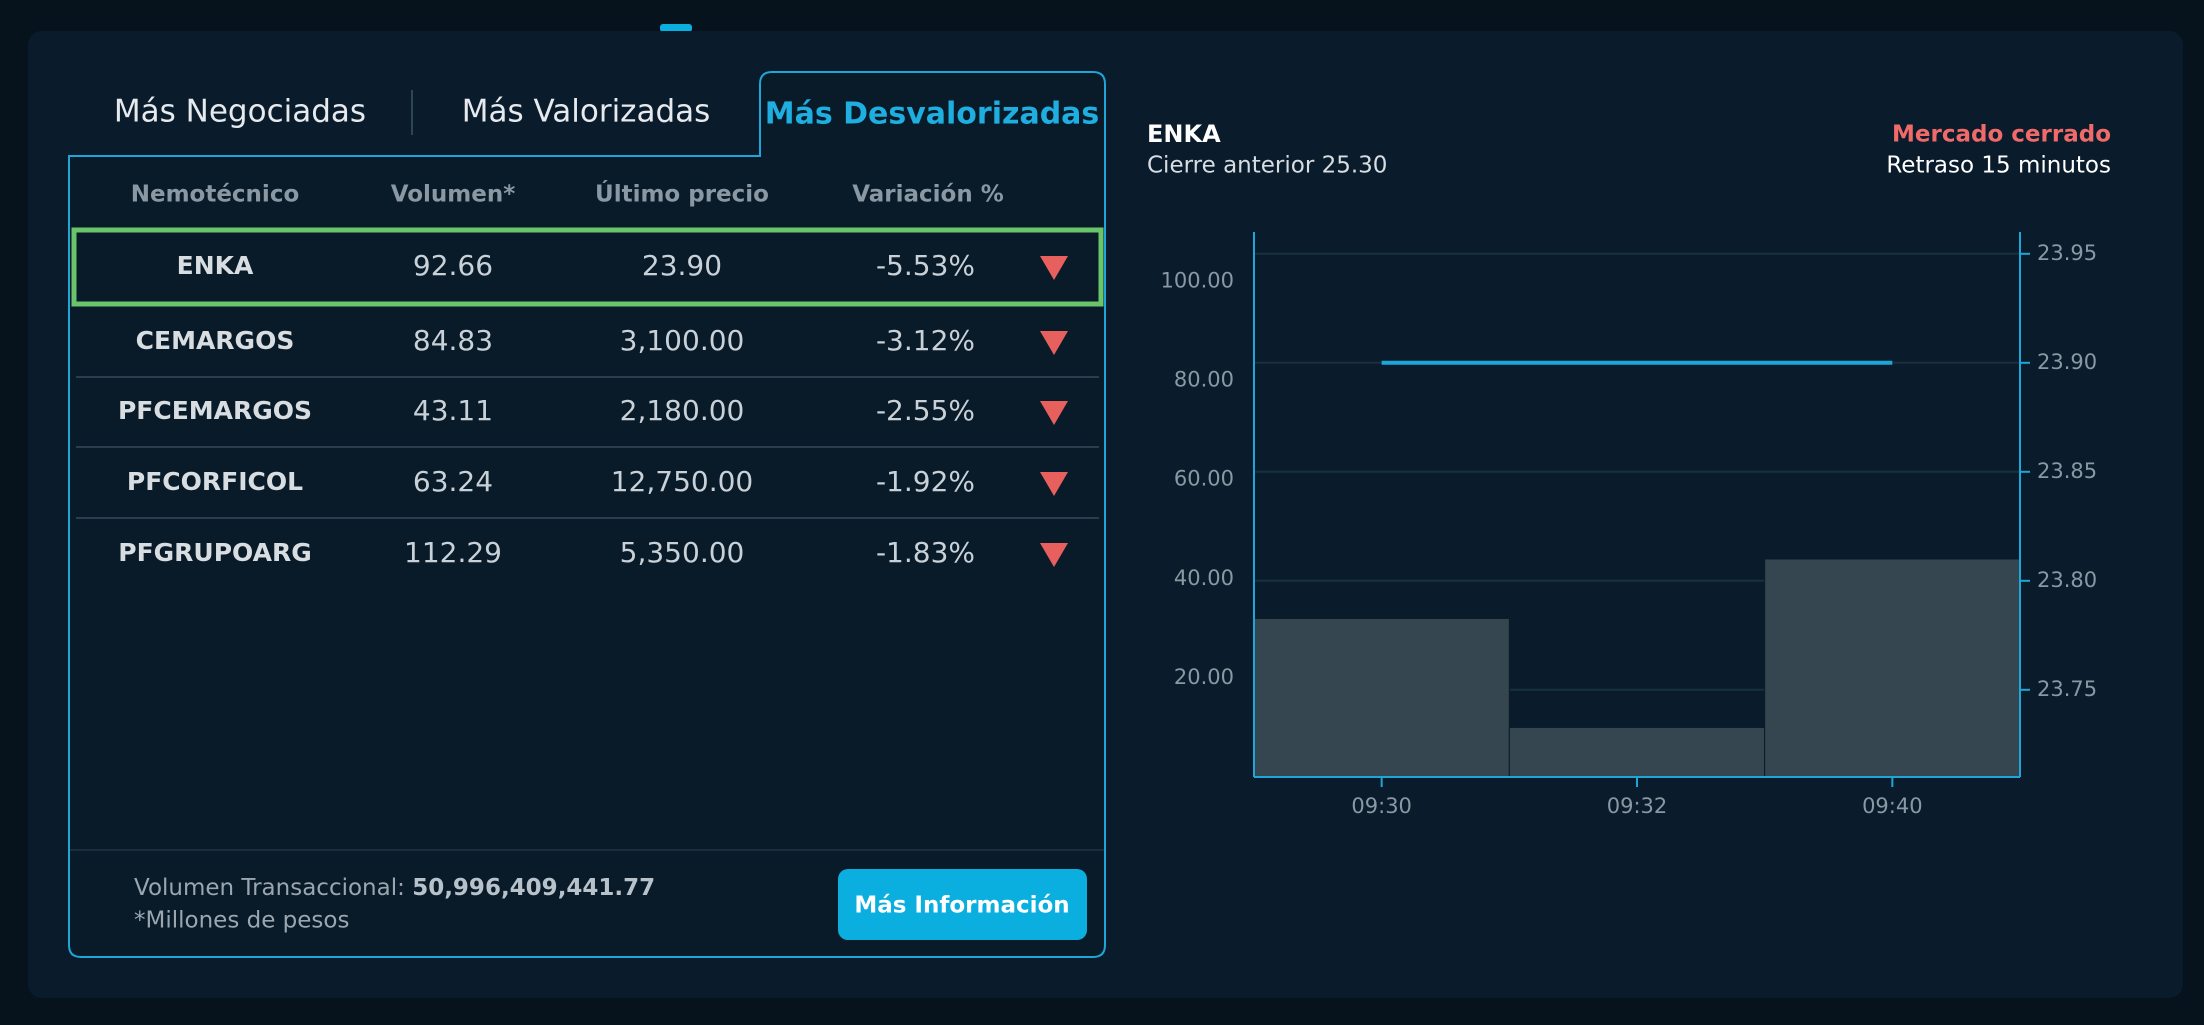 Image resolution: width=2204 pixels, height=1025 pixels. What do you see at coordinates (1204, 578) in the screenshot?
I see `y-tick-label: 40.00` at bounding box center [1204, 578].